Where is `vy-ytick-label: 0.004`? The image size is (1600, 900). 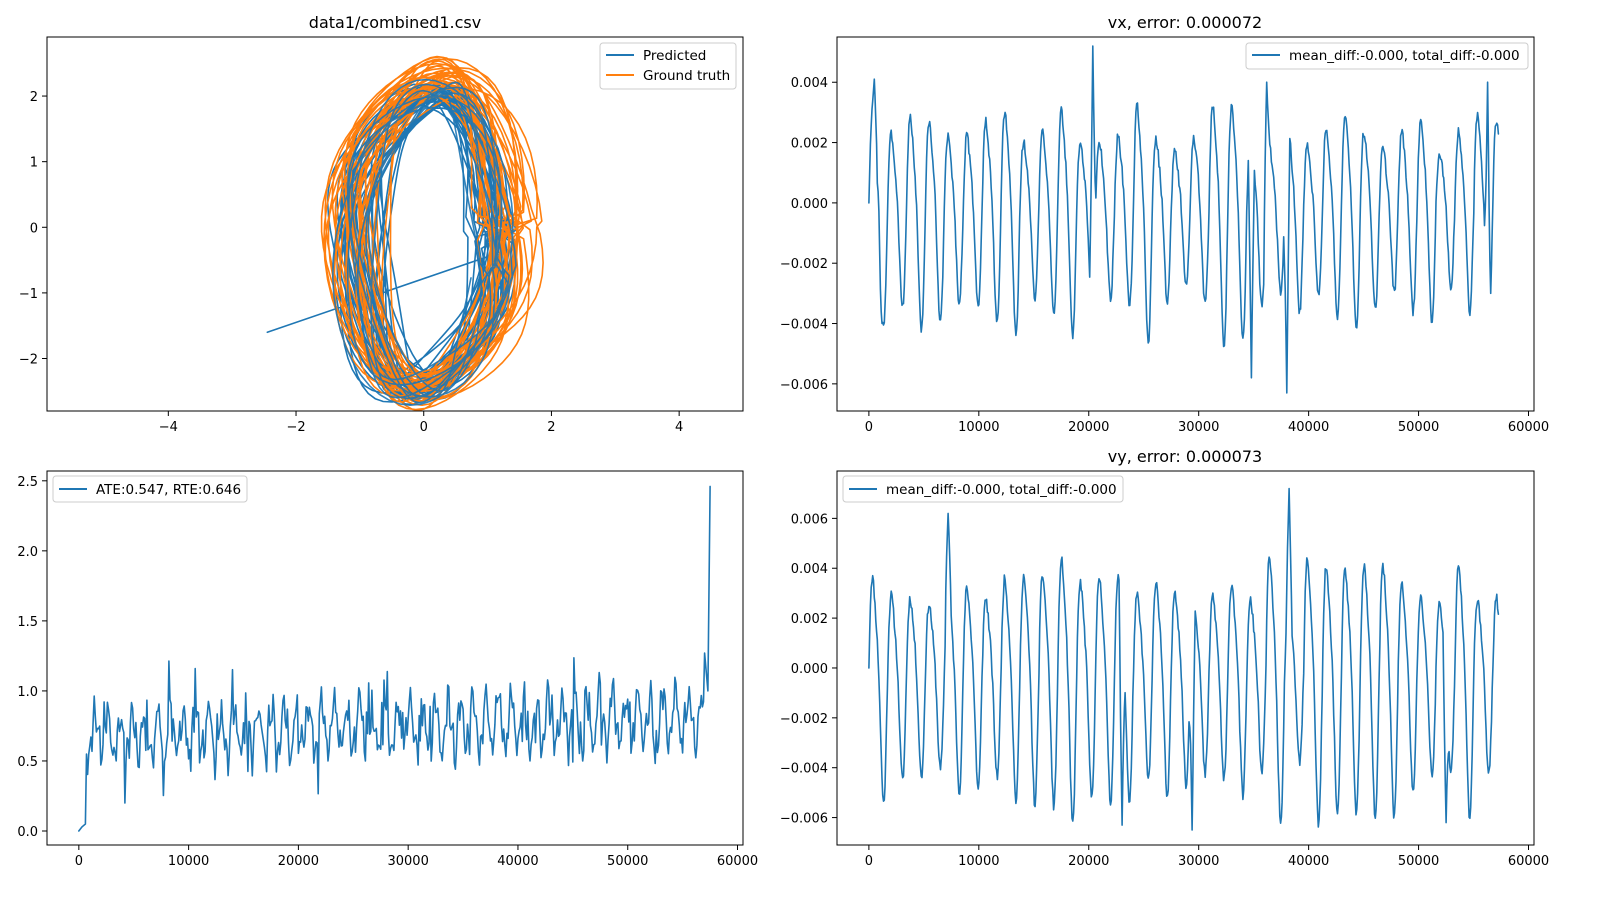 vy-ytick-label: 0.004 is located at coordinates (809, 569).